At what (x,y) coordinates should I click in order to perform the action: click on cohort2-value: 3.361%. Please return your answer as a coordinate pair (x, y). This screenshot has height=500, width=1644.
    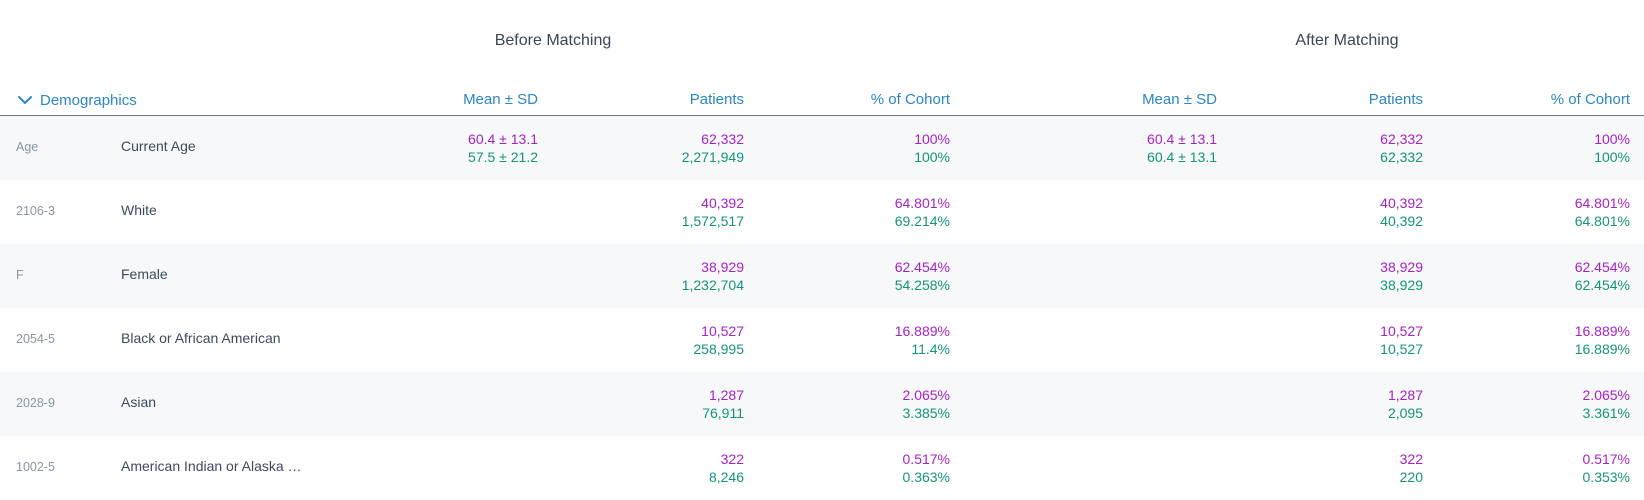
    Looking at the image, I should click on (1606, 413).